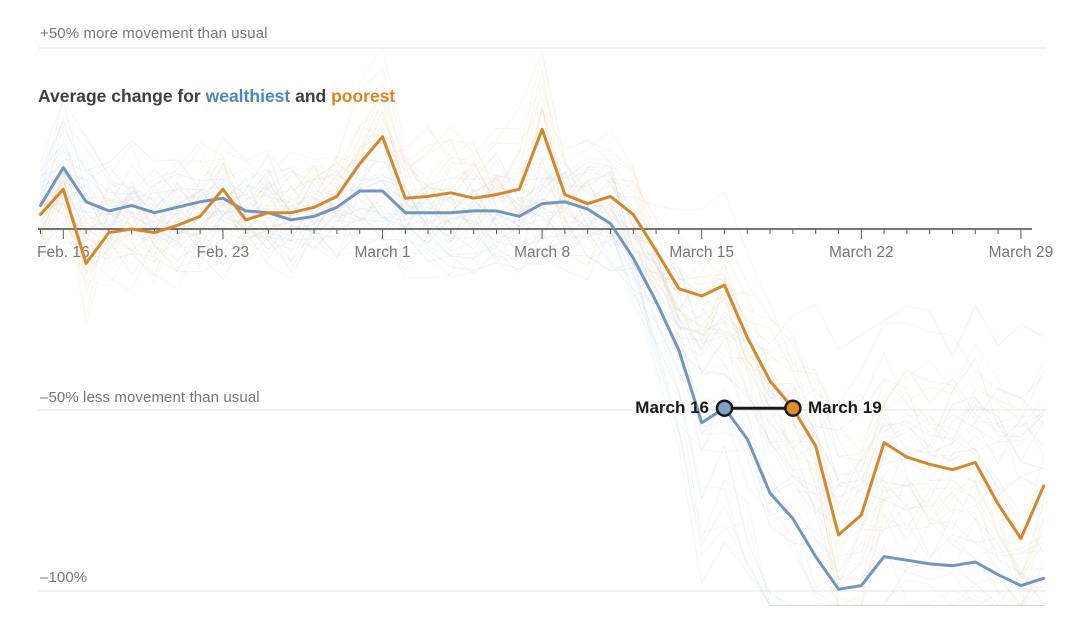 The height and width of the screenshot is (633, 1080). I want to click on x-tick-label: March 22, so click(861, 252).